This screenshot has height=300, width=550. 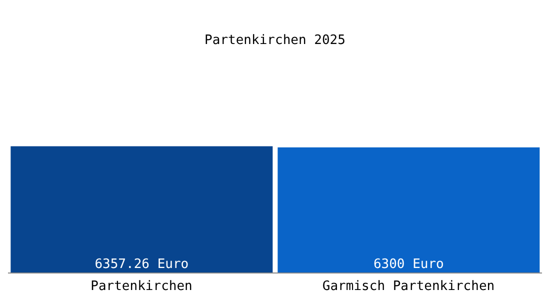 What do you see at coordinates (275, 40) in the screenshot?
I see `chart-title: Partenkirchen 2025` at bounding box center [275, 40].